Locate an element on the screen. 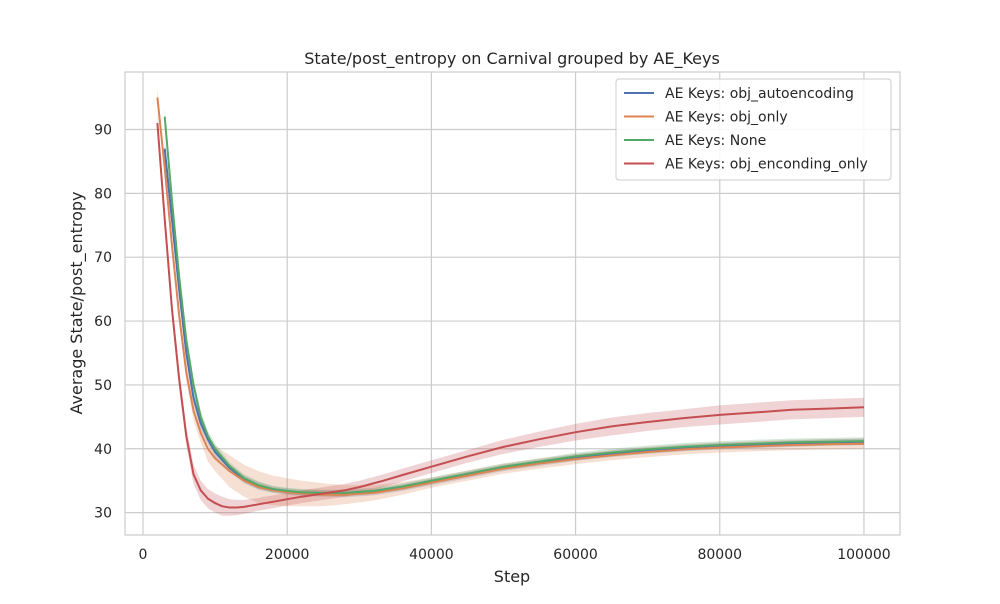 The width and height of the screenshot is (1000, 604). legend-label: AE Keys: None is located at coordinates (715, 141).